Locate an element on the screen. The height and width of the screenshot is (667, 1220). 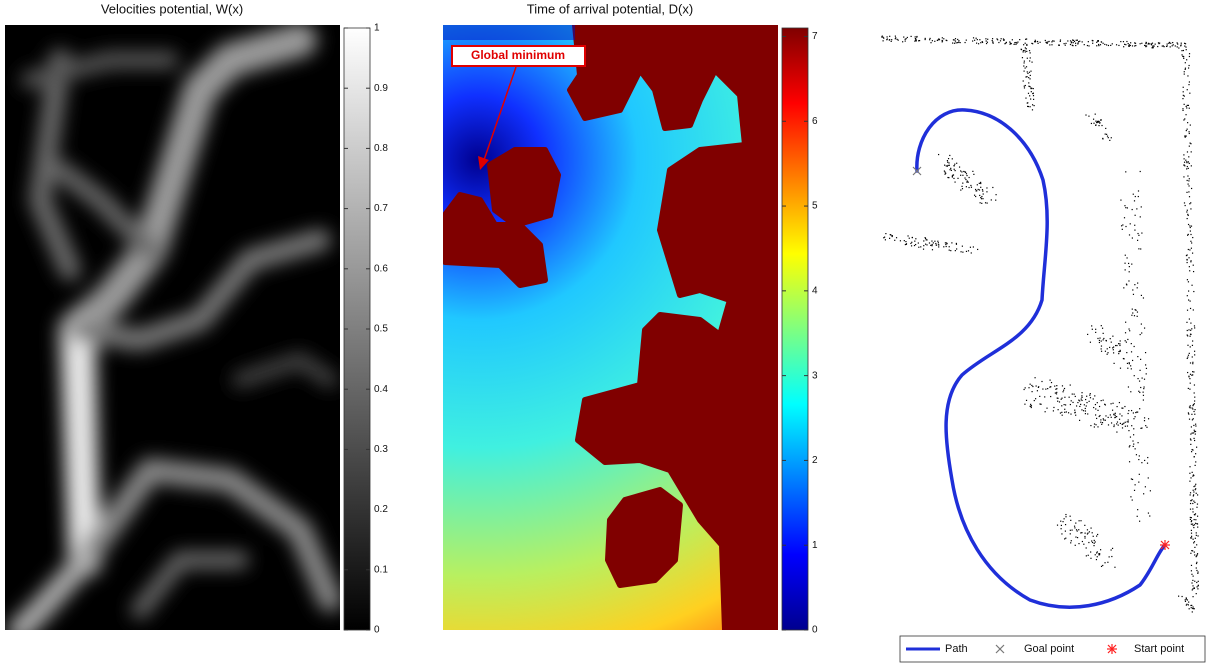
colorbar-axis: 0 0.1 0.2 0.3 0.4 0.5 0.6 0.7 0.8 0.9 1 is located at coordinates (366, 329).